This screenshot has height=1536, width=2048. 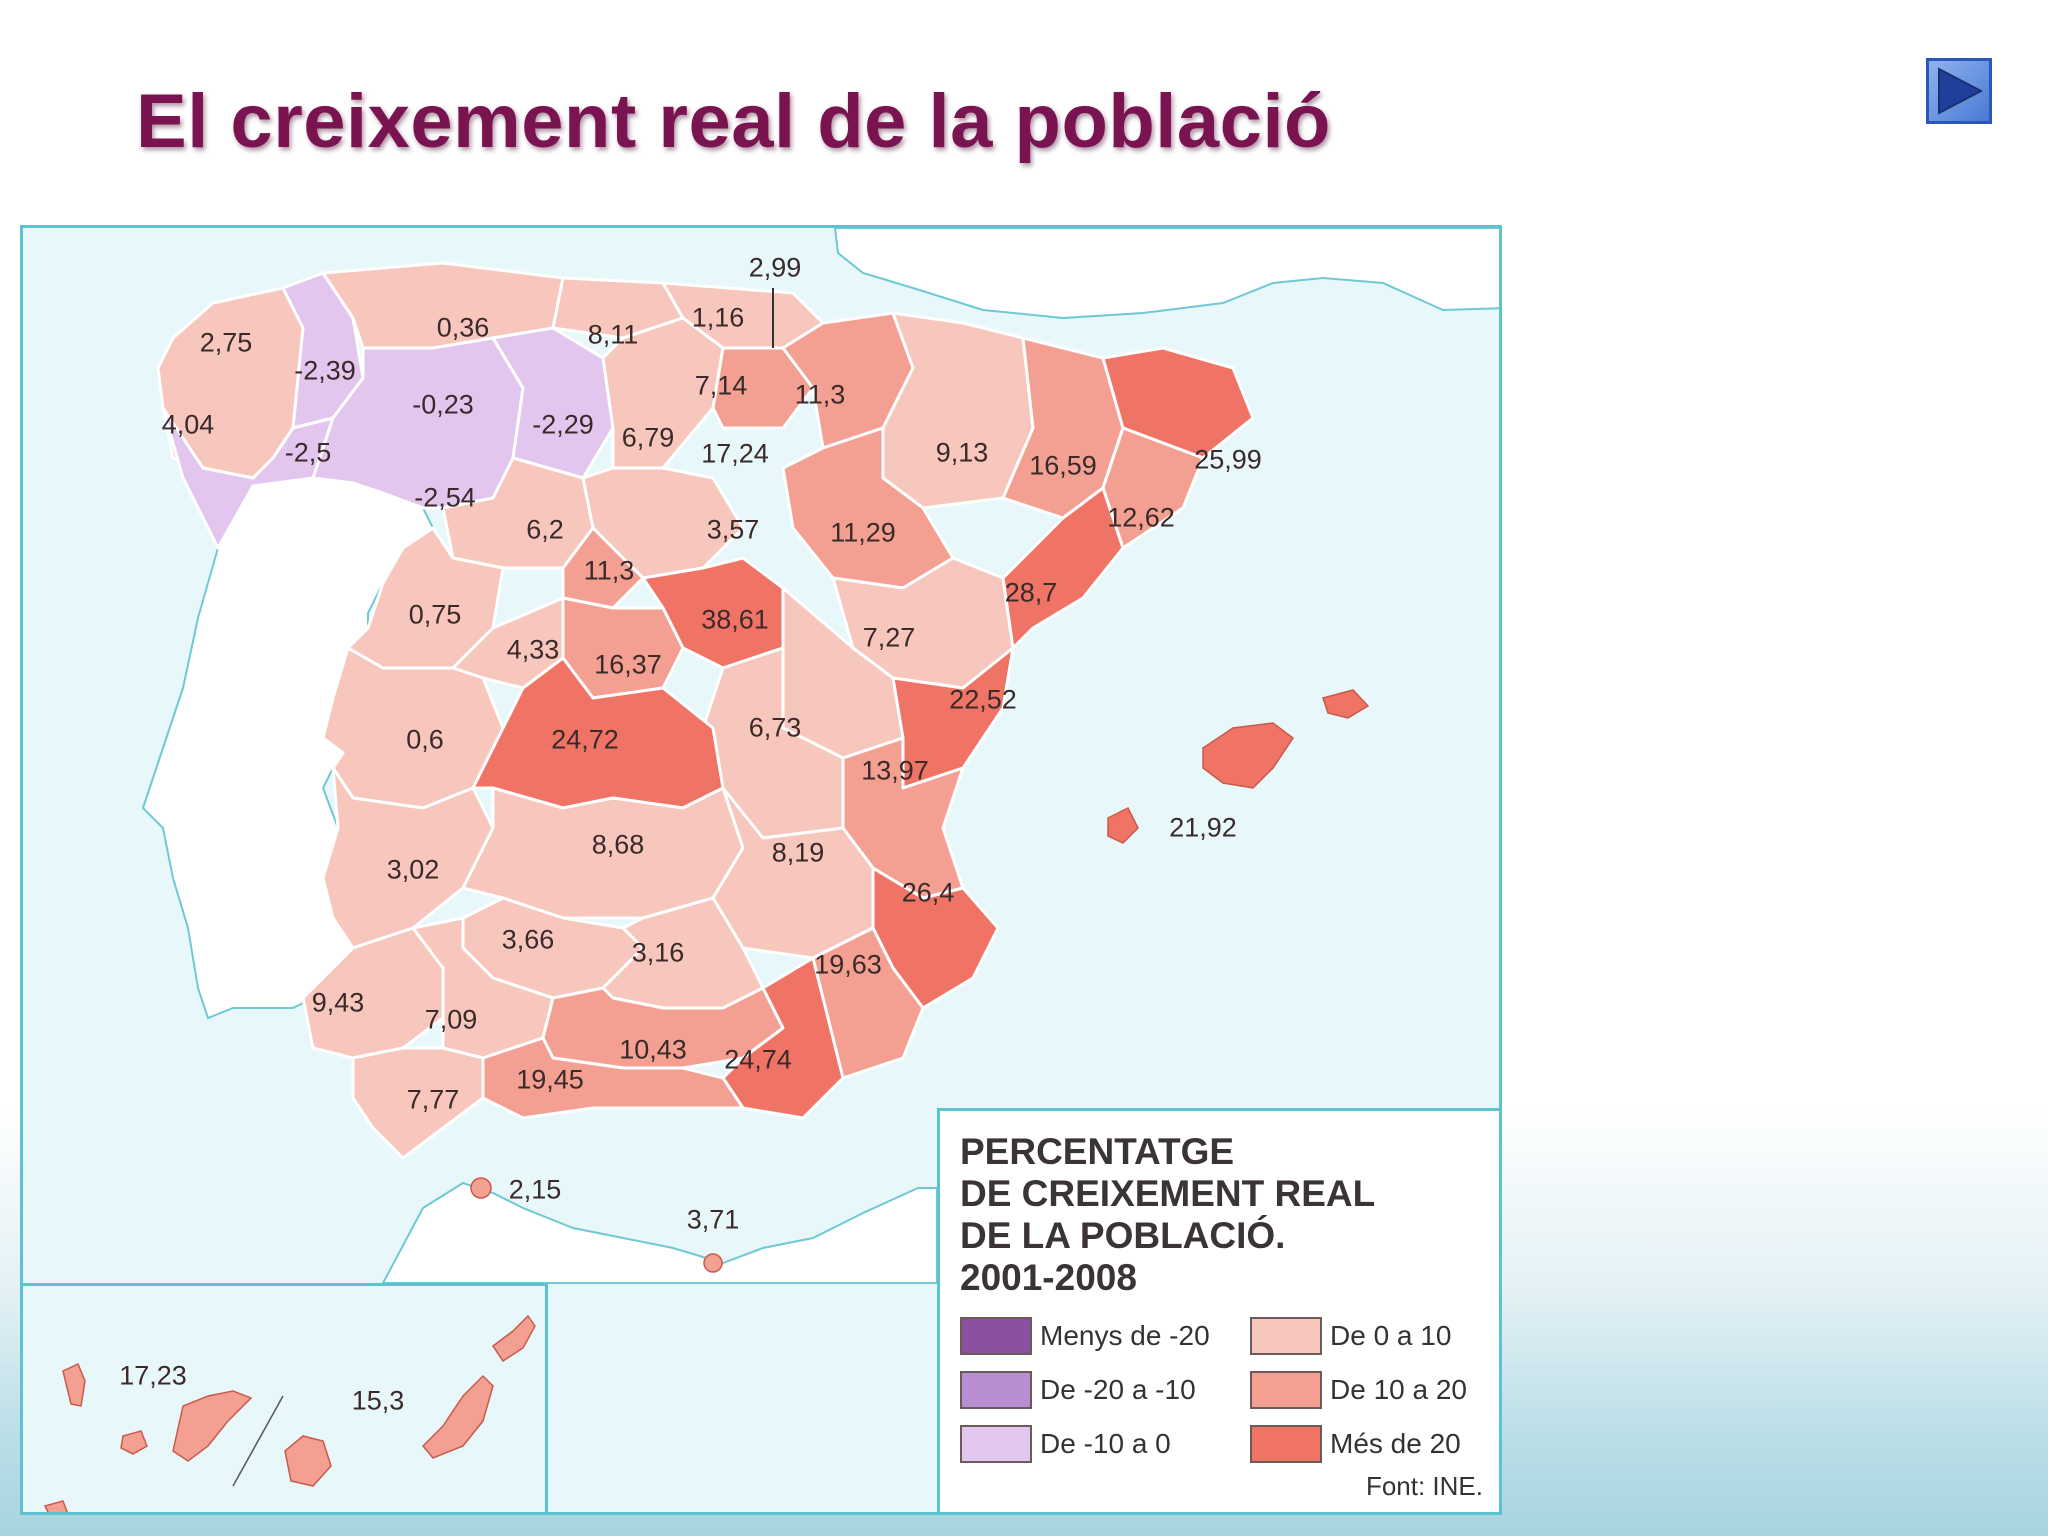 What do you see at coordinates (848, 964) in the screenshot?
I see `region-value: 19,63` at bounding box center [848, 964].